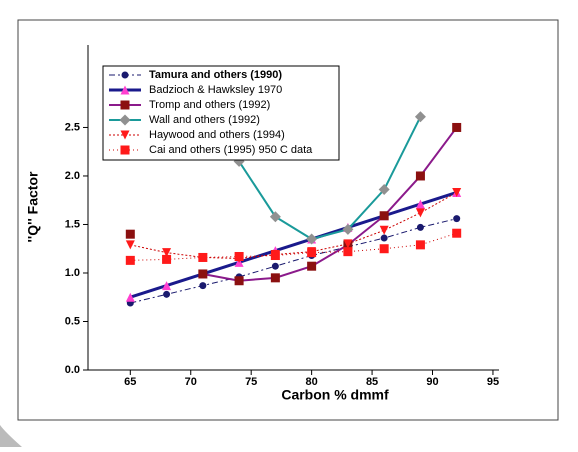  I want to click on x-tick-label: 90, so click(432, 382).